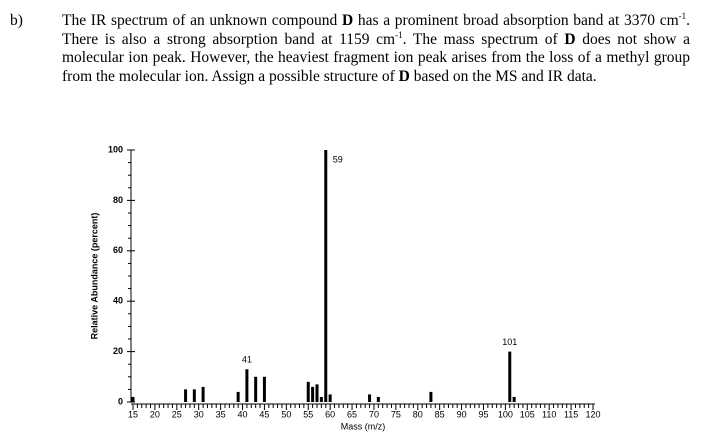  I want to click on x-tick-label: 35, so click(221, 414).